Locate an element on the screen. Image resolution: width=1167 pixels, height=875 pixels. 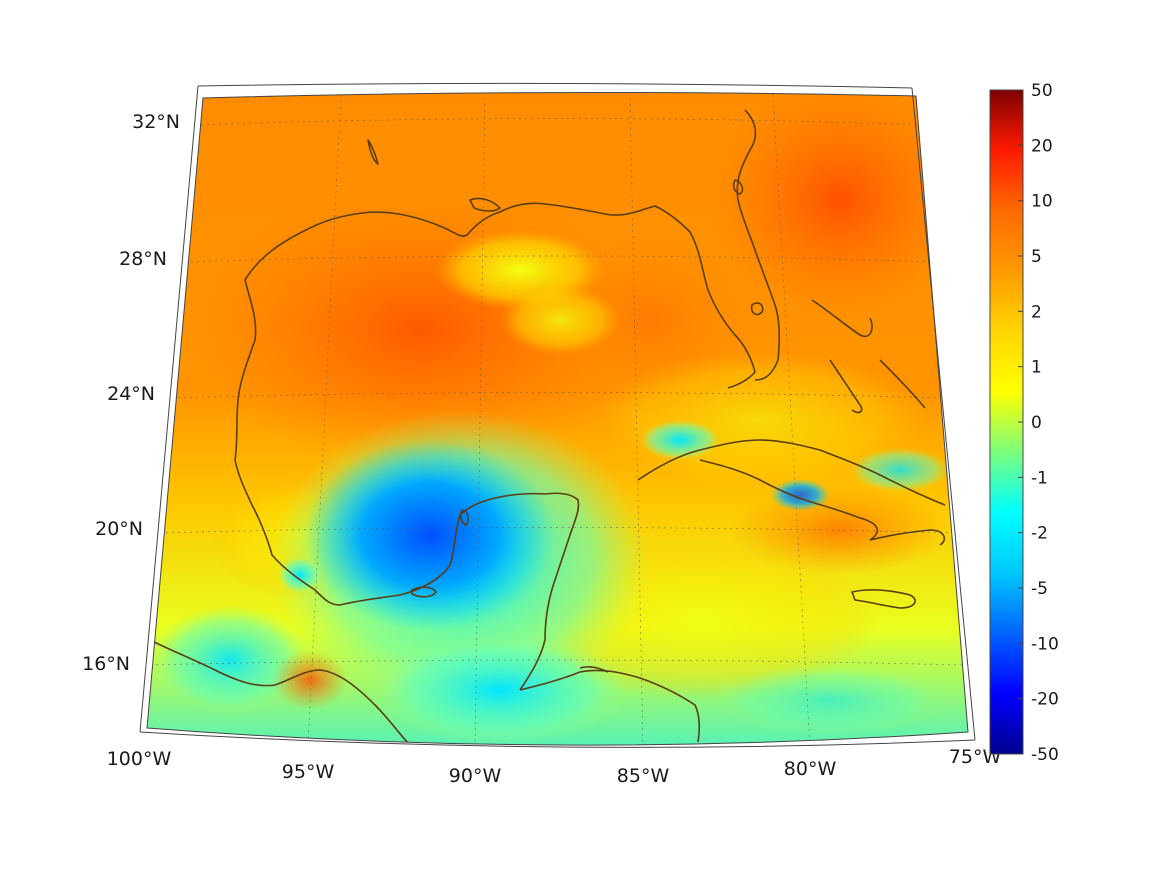
colorbar-tick-label: -10 is located at coordinates (1045, 644).